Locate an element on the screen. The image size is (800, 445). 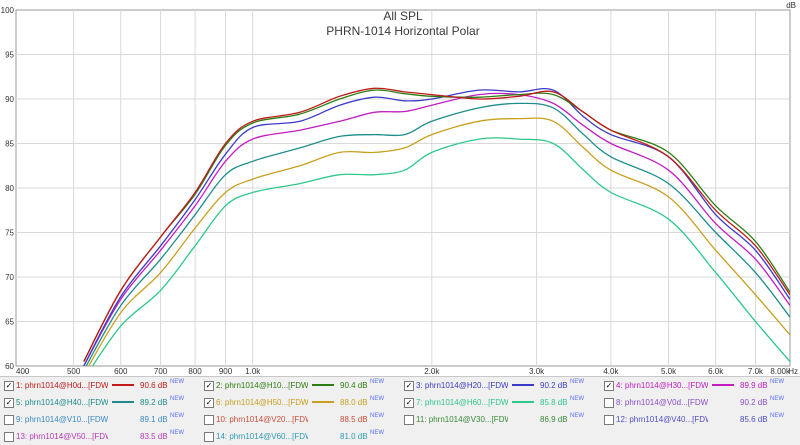
chart-title: All SPL is located at coordinates (403, 16).